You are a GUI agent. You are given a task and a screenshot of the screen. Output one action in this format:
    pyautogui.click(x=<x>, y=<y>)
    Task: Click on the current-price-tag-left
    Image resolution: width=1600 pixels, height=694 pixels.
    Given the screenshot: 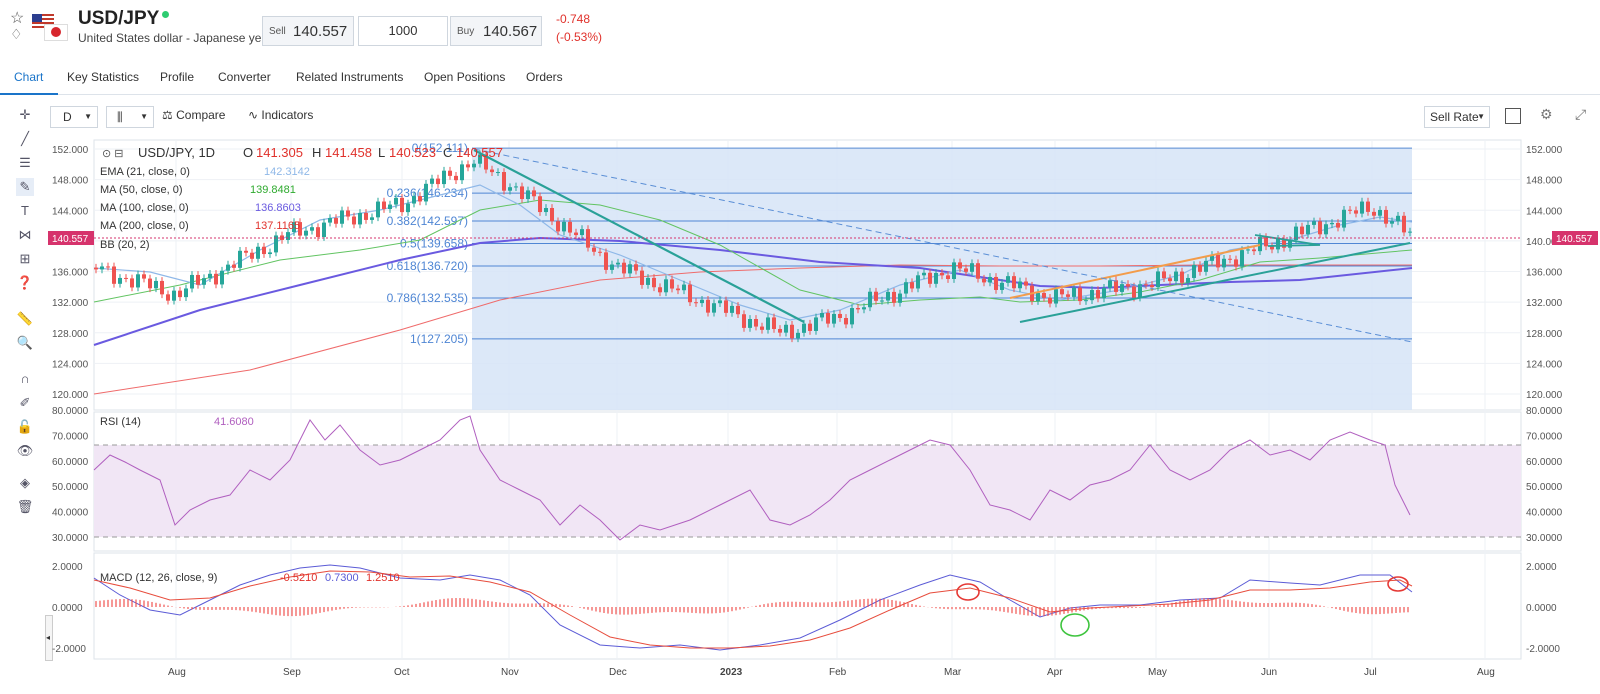 What is the action you would take?
    pyautogui.click(x=71, y=238)
    